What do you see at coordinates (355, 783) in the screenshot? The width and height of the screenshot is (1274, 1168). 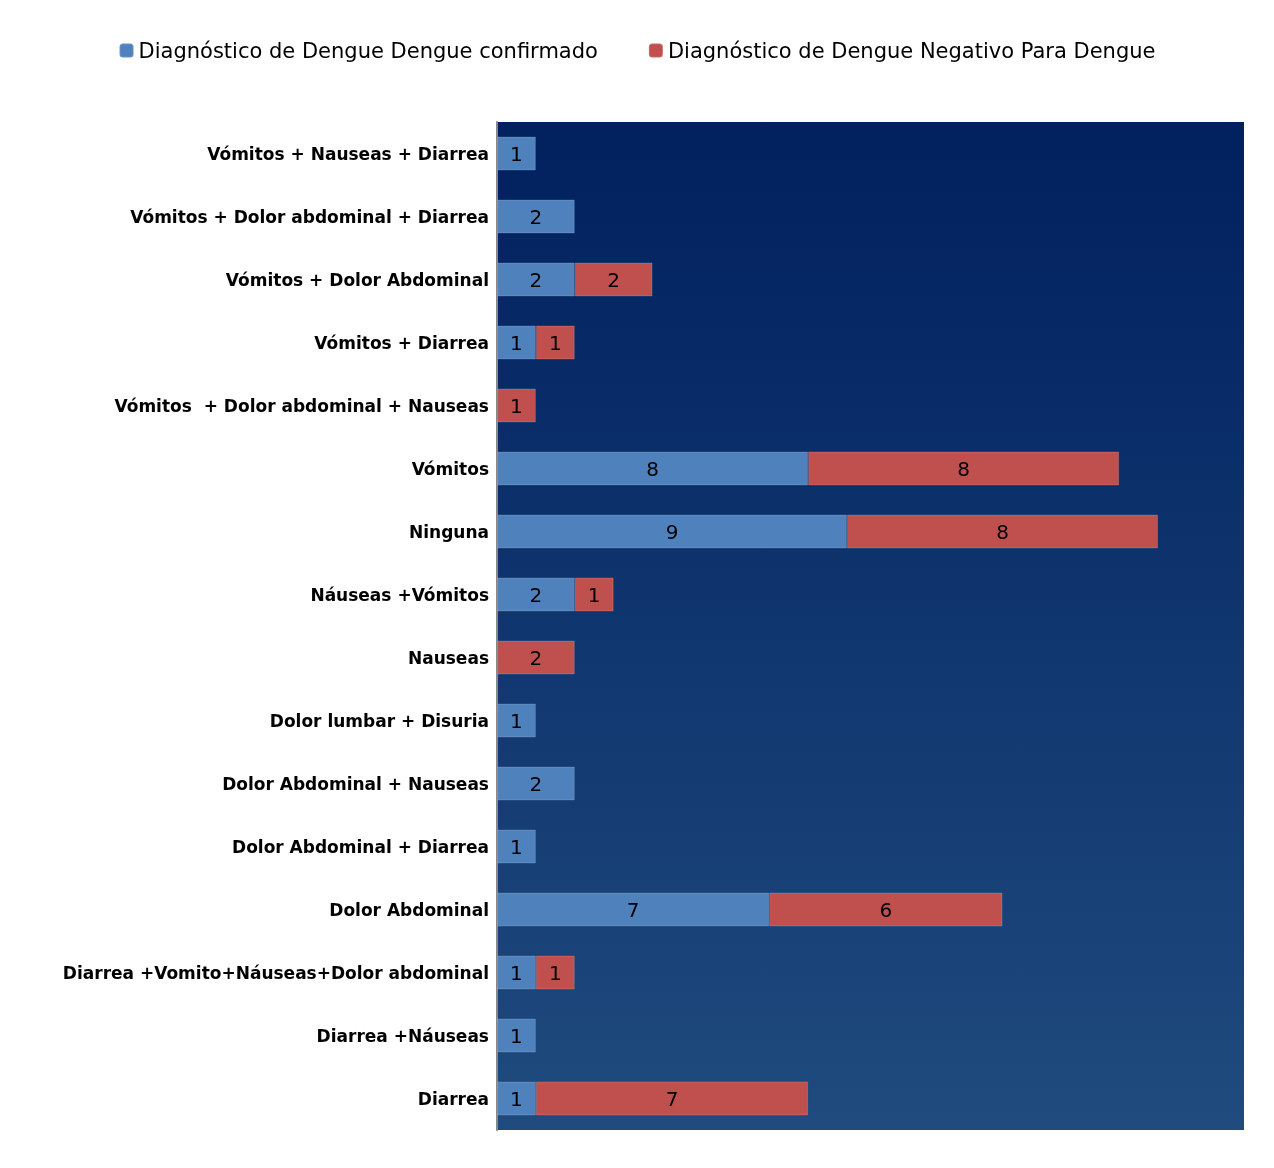 I see `y-tick-label: Dolor Abdominal + Nauseas` at bounding box center [355, 783].